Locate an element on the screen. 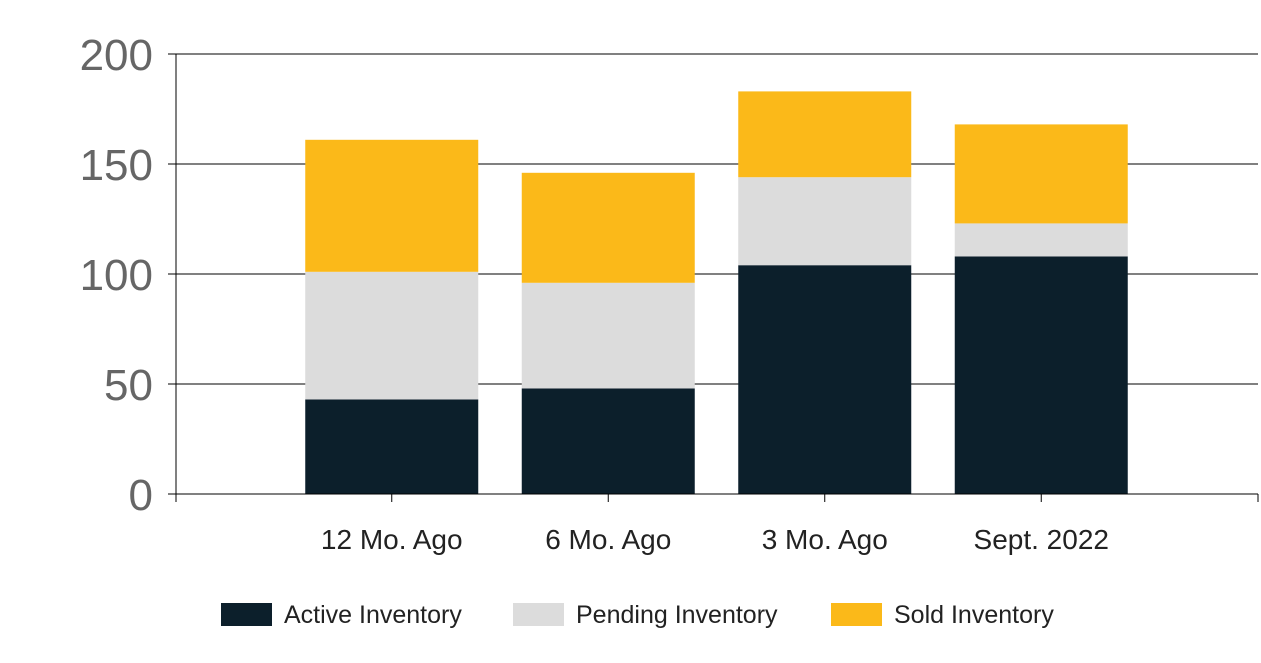  y-axis-tick-labels: 0 50 100 150 200 is located at coordinates (116, 275).